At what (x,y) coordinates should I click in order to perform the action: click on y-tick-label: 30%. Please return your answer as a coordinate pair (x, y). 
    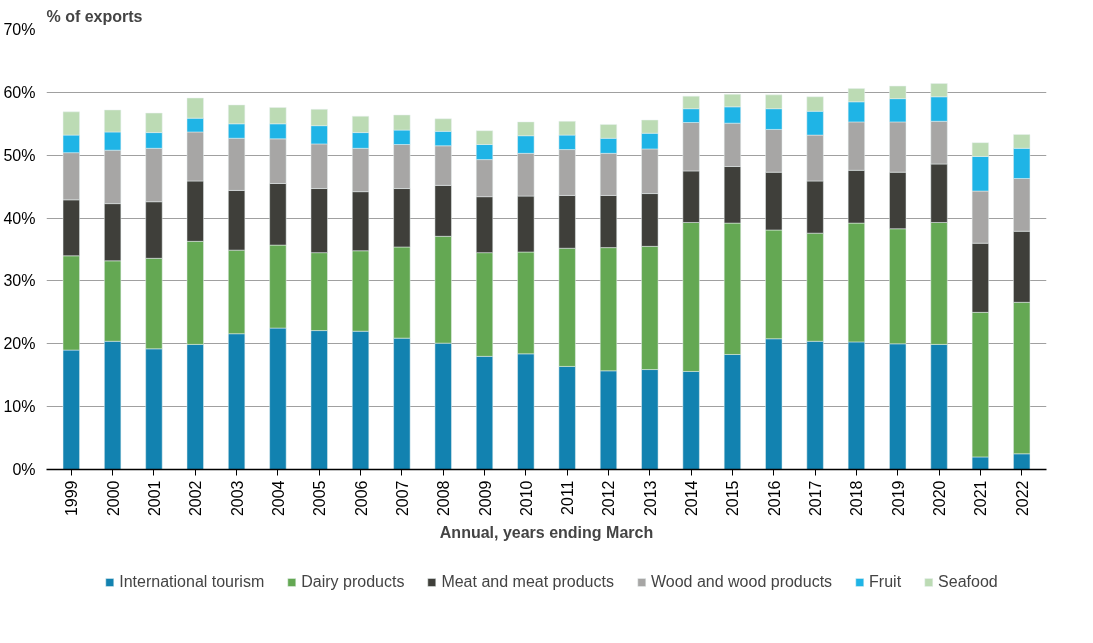
    Looking at the image, I should click on (19, 281).